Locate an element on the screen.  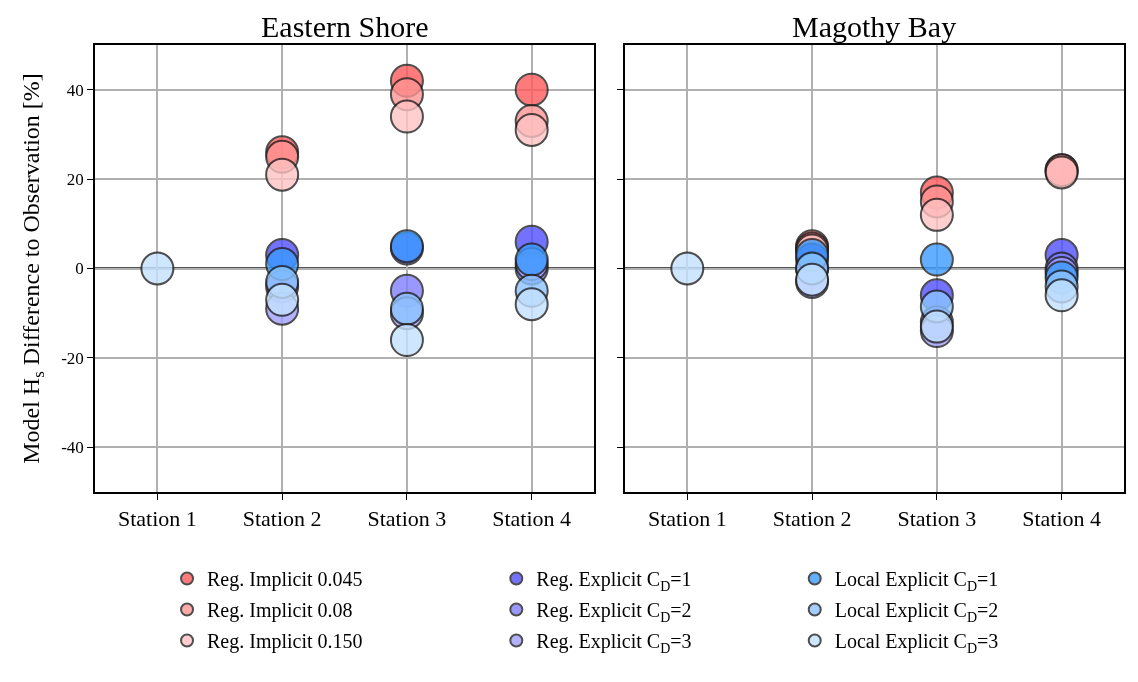
chart-title: Eastern Shore is located at coordinates (345, 26).